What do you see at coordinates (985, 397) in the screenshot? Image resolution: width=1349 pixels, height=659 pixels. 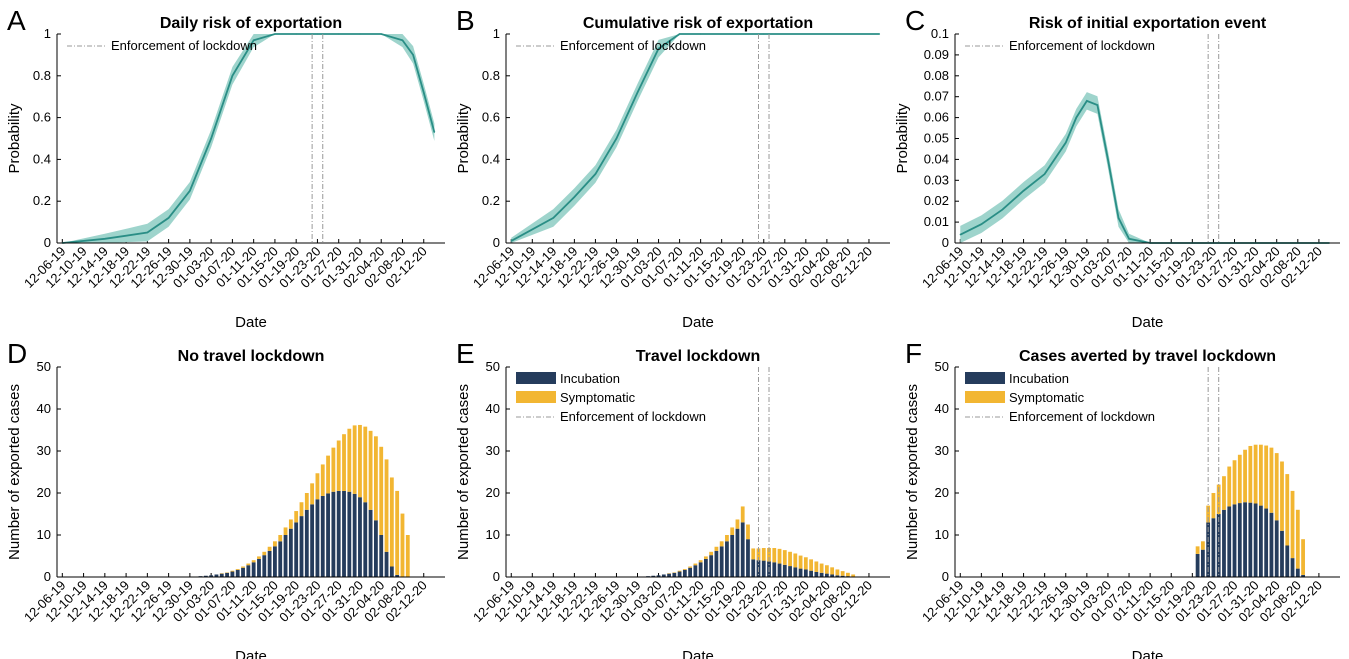 I see `legend-swatch` at bounding box center [985, 397].